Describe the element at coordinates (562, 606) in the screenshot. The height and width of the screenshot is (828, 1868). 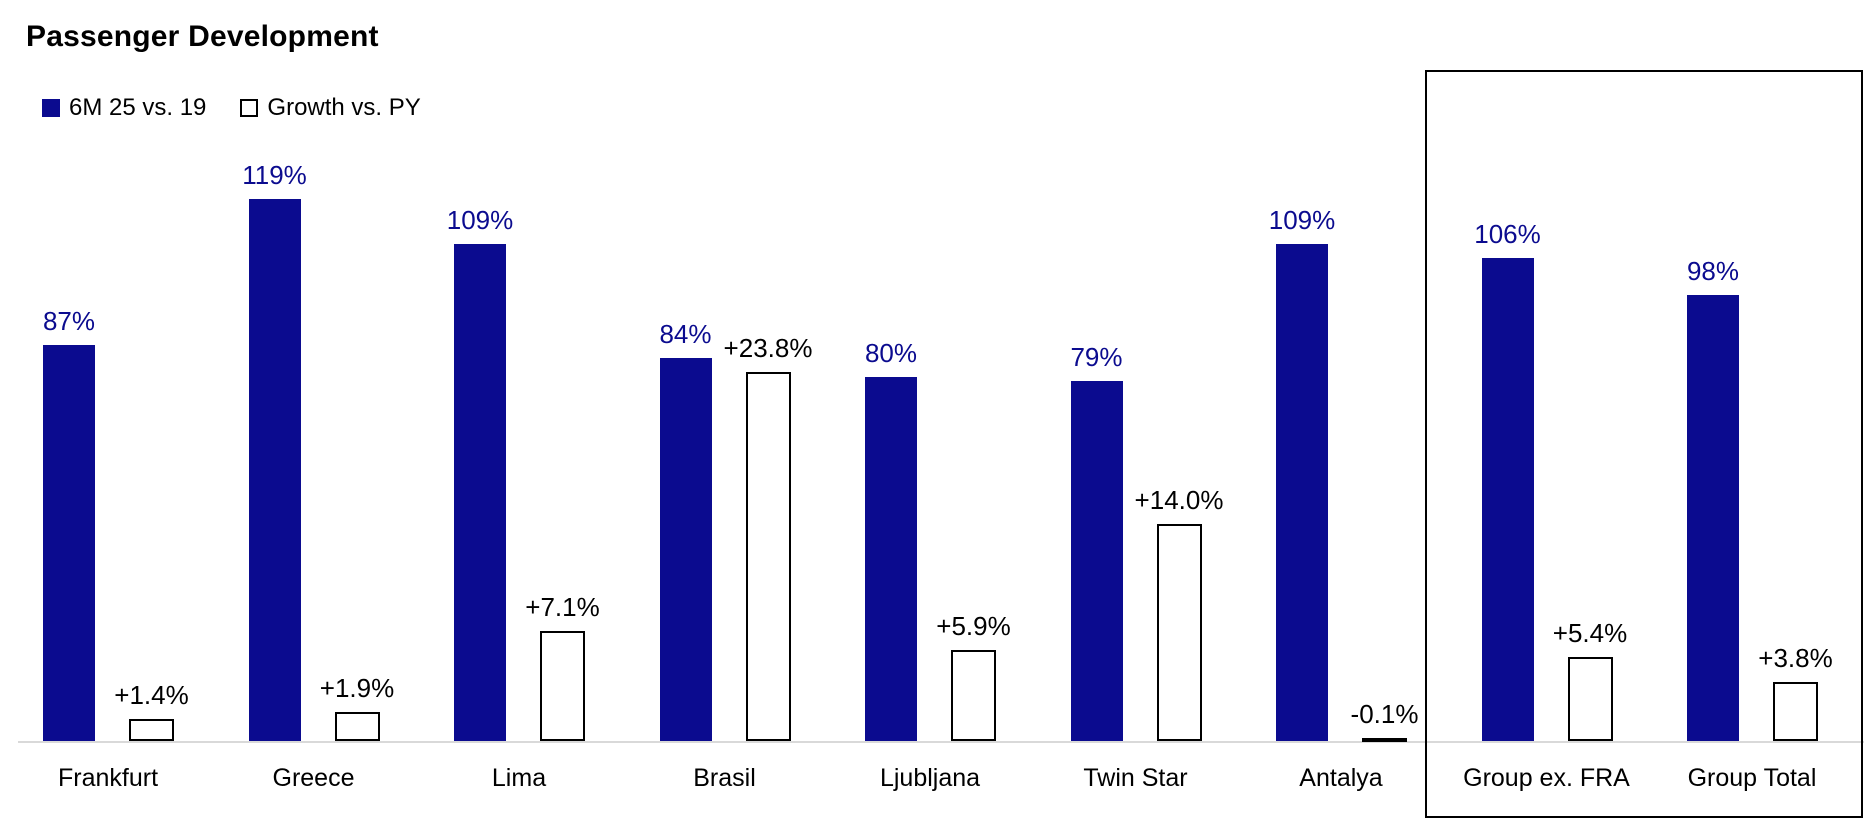
I see `bar-label-growth-2: +7.1%` at that location.